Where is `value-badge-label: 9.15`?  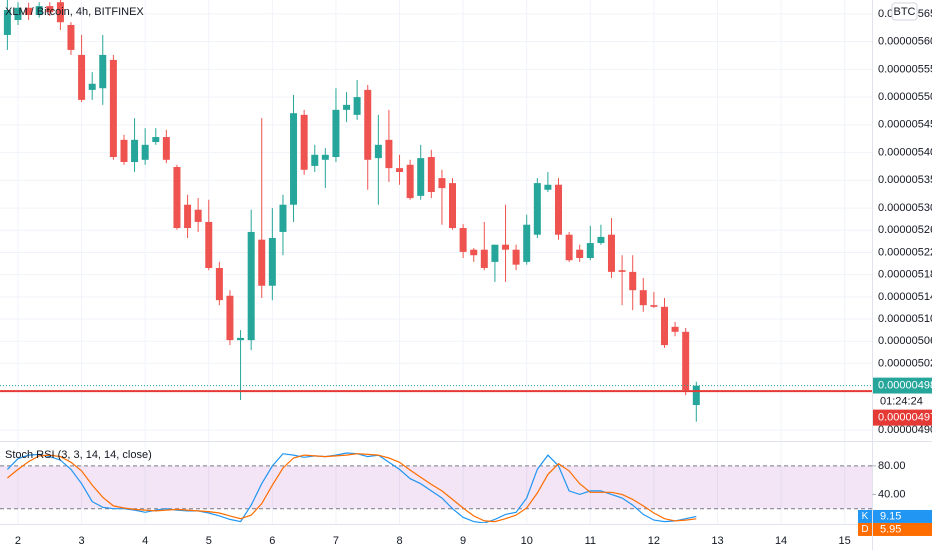
value-badge-label: 9.15 is located at coordinates (890, 516).